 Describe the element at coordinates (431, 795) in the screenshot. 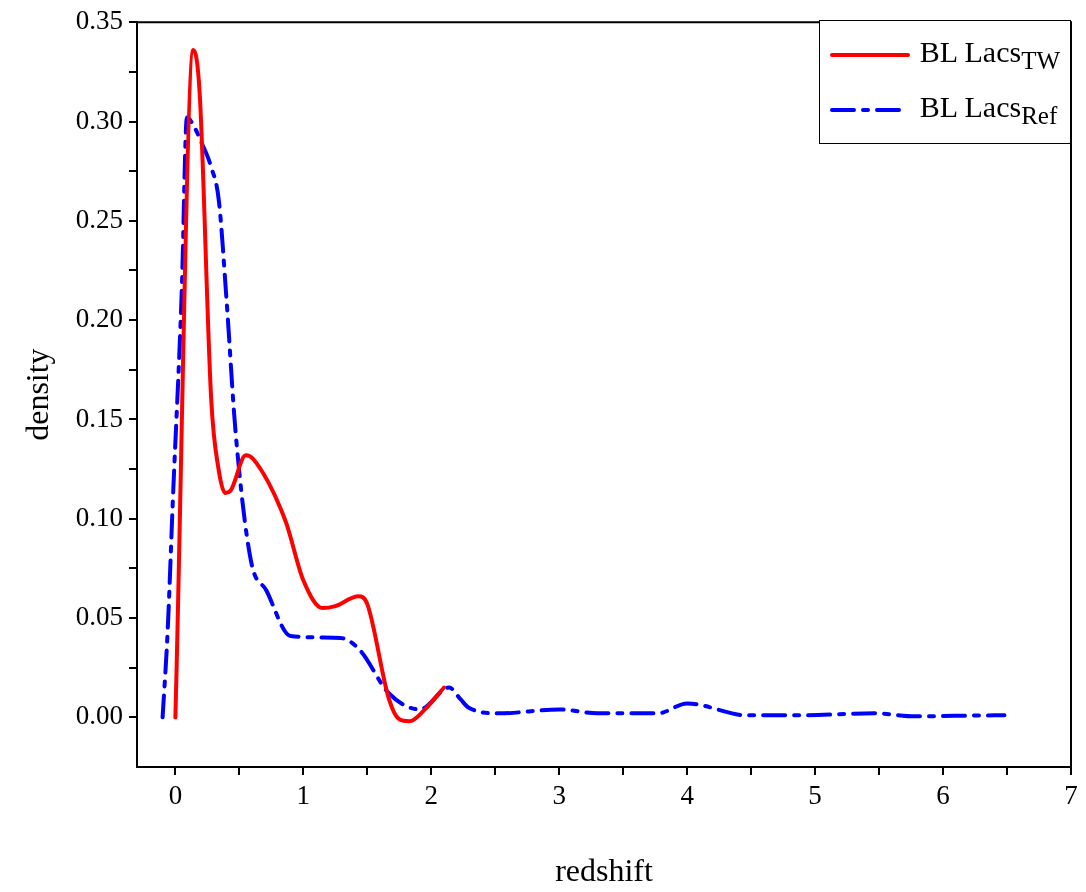

I see `x-tick-label: 2` at that location.